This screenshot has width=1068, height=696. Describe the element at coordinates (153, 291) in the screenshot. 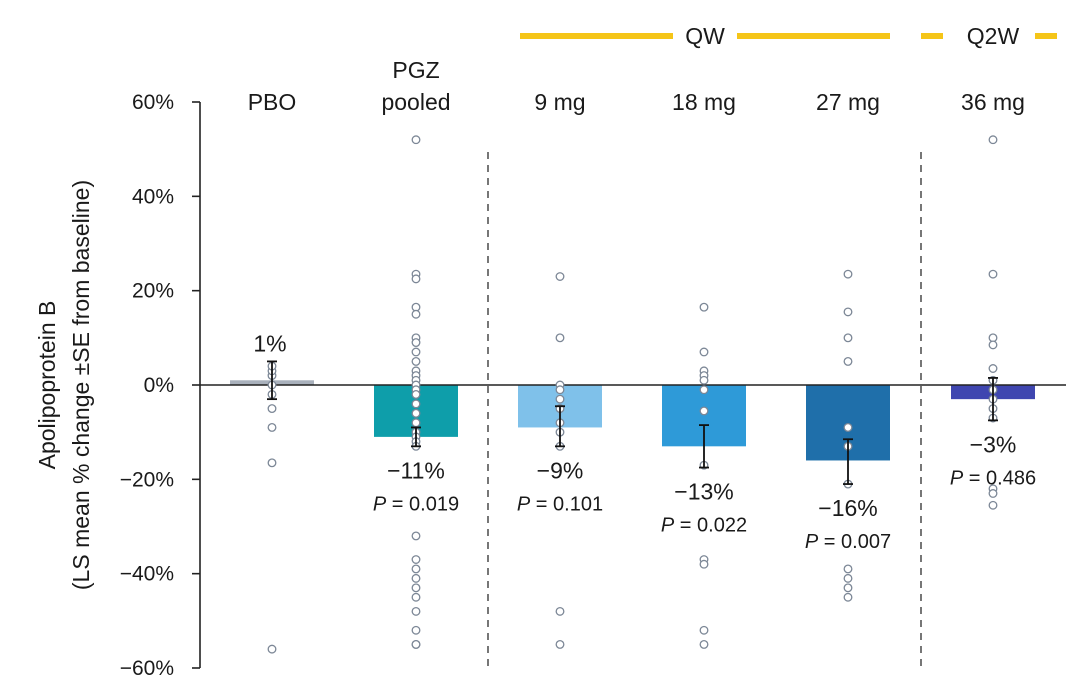

I see `y-tick-label: 20%` at that location.